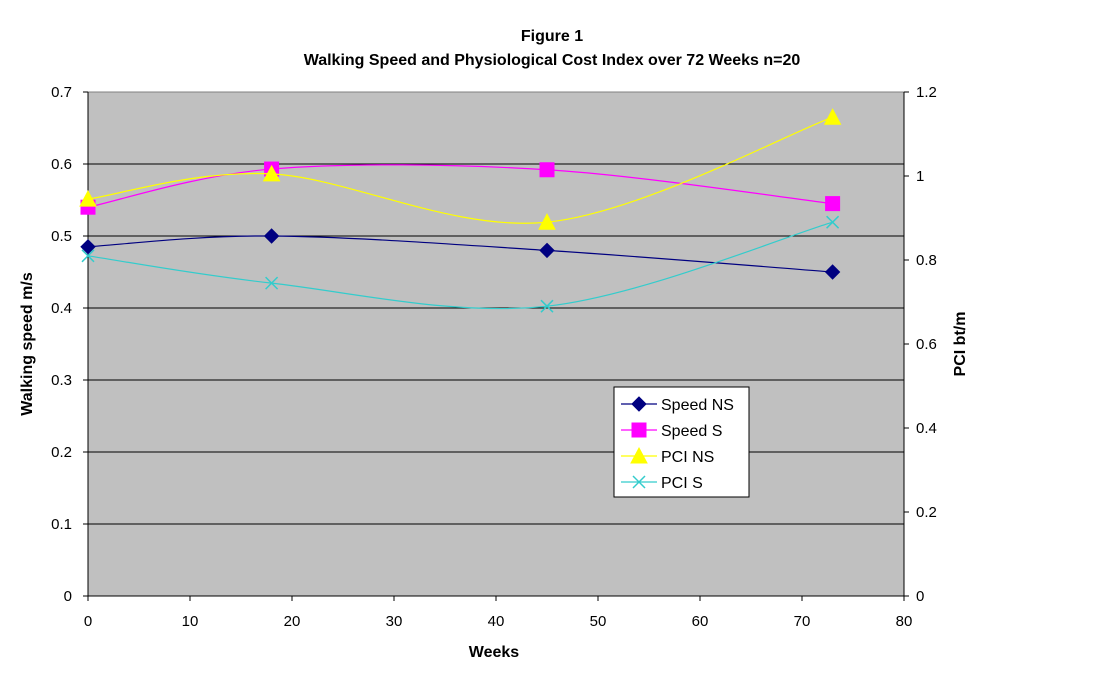 Image resolution: width=1107 pixels, height=680 pixels. Describe the element at coordinates (691, 431) in the screenshot. I see `legend-label: Speed S` at that location.